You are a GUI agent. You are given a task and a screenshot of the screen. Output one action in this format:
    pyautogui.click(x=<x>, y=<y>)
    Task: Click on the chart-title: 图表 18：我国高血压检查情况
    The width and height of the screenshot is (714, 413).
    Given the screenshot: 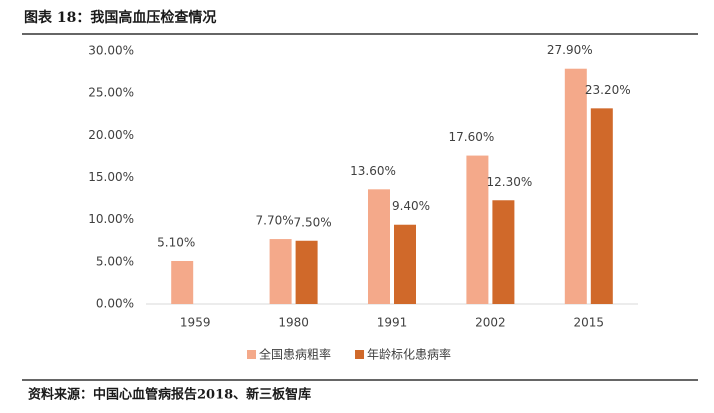 What is the action you would take?
    pyautogui.click(x=120, y=17)
    